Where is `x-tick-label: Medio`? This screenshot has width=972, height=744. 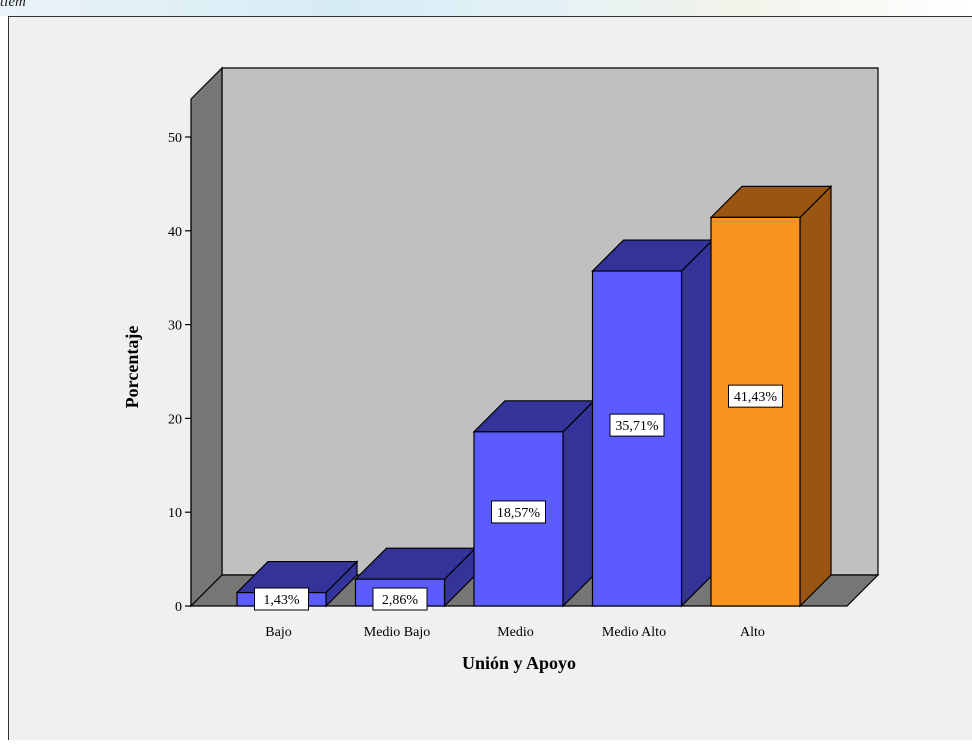
x-tick-label: Medio is located at coordinates (515, 632).